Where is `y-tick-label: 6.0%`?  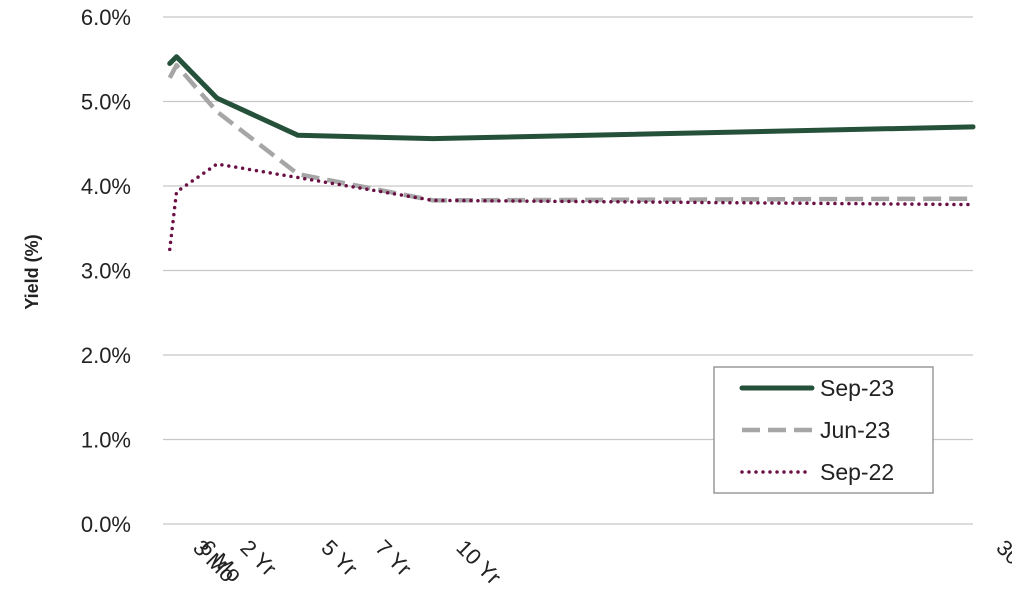
y-tick-label: 6.0% is located at coordinates (106, 17).